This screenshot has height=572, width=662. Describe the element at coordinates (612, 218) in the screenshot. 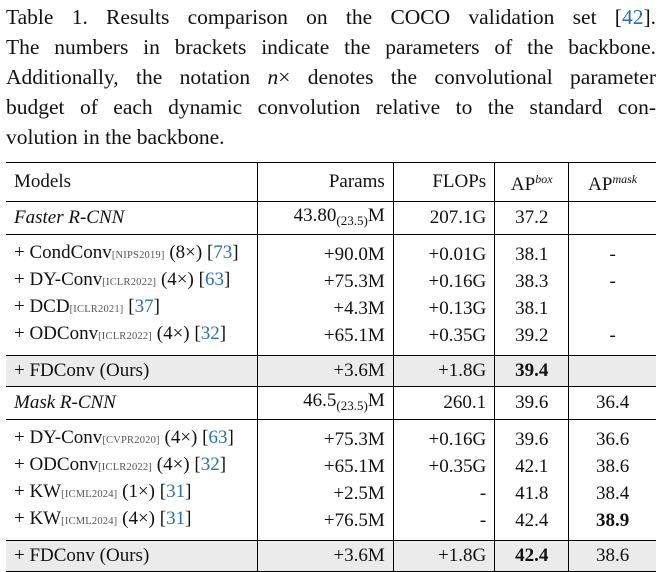

I see `baseline-ap-mask` at that location.